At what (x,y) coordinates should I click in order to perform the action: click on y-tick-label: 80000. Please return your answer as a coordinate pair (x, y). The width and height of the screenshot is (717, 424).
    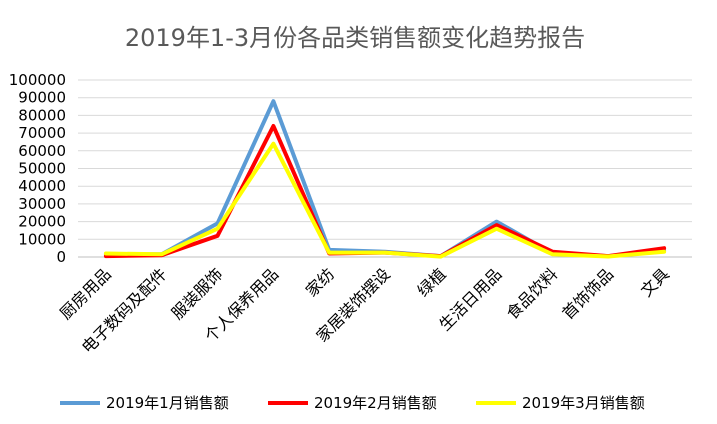
    Looking at the image, I should click on (42, 115).